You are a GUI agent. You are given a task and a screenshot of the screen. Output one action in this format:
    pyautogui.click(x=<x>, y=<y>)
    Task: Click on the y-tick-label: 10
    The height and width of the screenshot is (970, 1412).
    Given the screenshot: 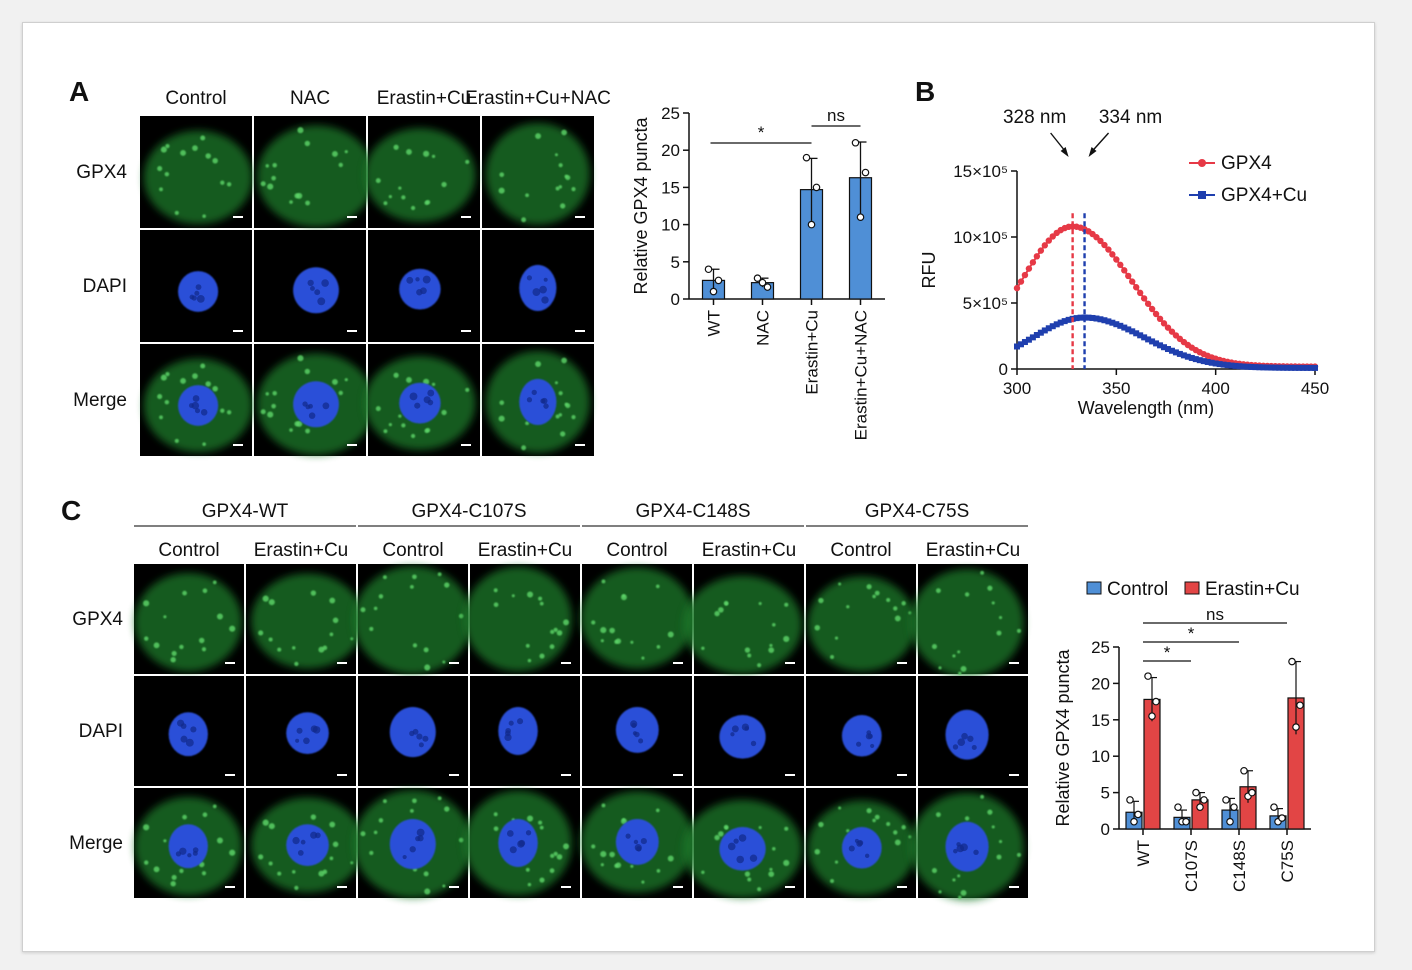 What is the action you would take?
    pyautogui.click(x=1100, y=756)
    